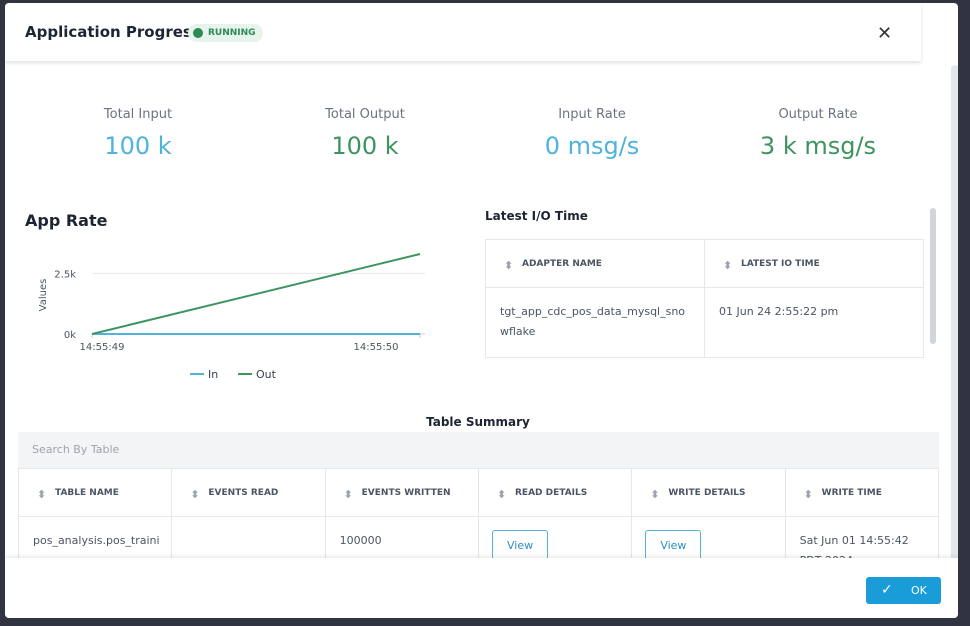 The height and width of the screenshot is (626, 970). What do you see at coordinates (43, 295) in the screenshot?
I see `y-axis-label: Values` at bounding box center [43, 295].